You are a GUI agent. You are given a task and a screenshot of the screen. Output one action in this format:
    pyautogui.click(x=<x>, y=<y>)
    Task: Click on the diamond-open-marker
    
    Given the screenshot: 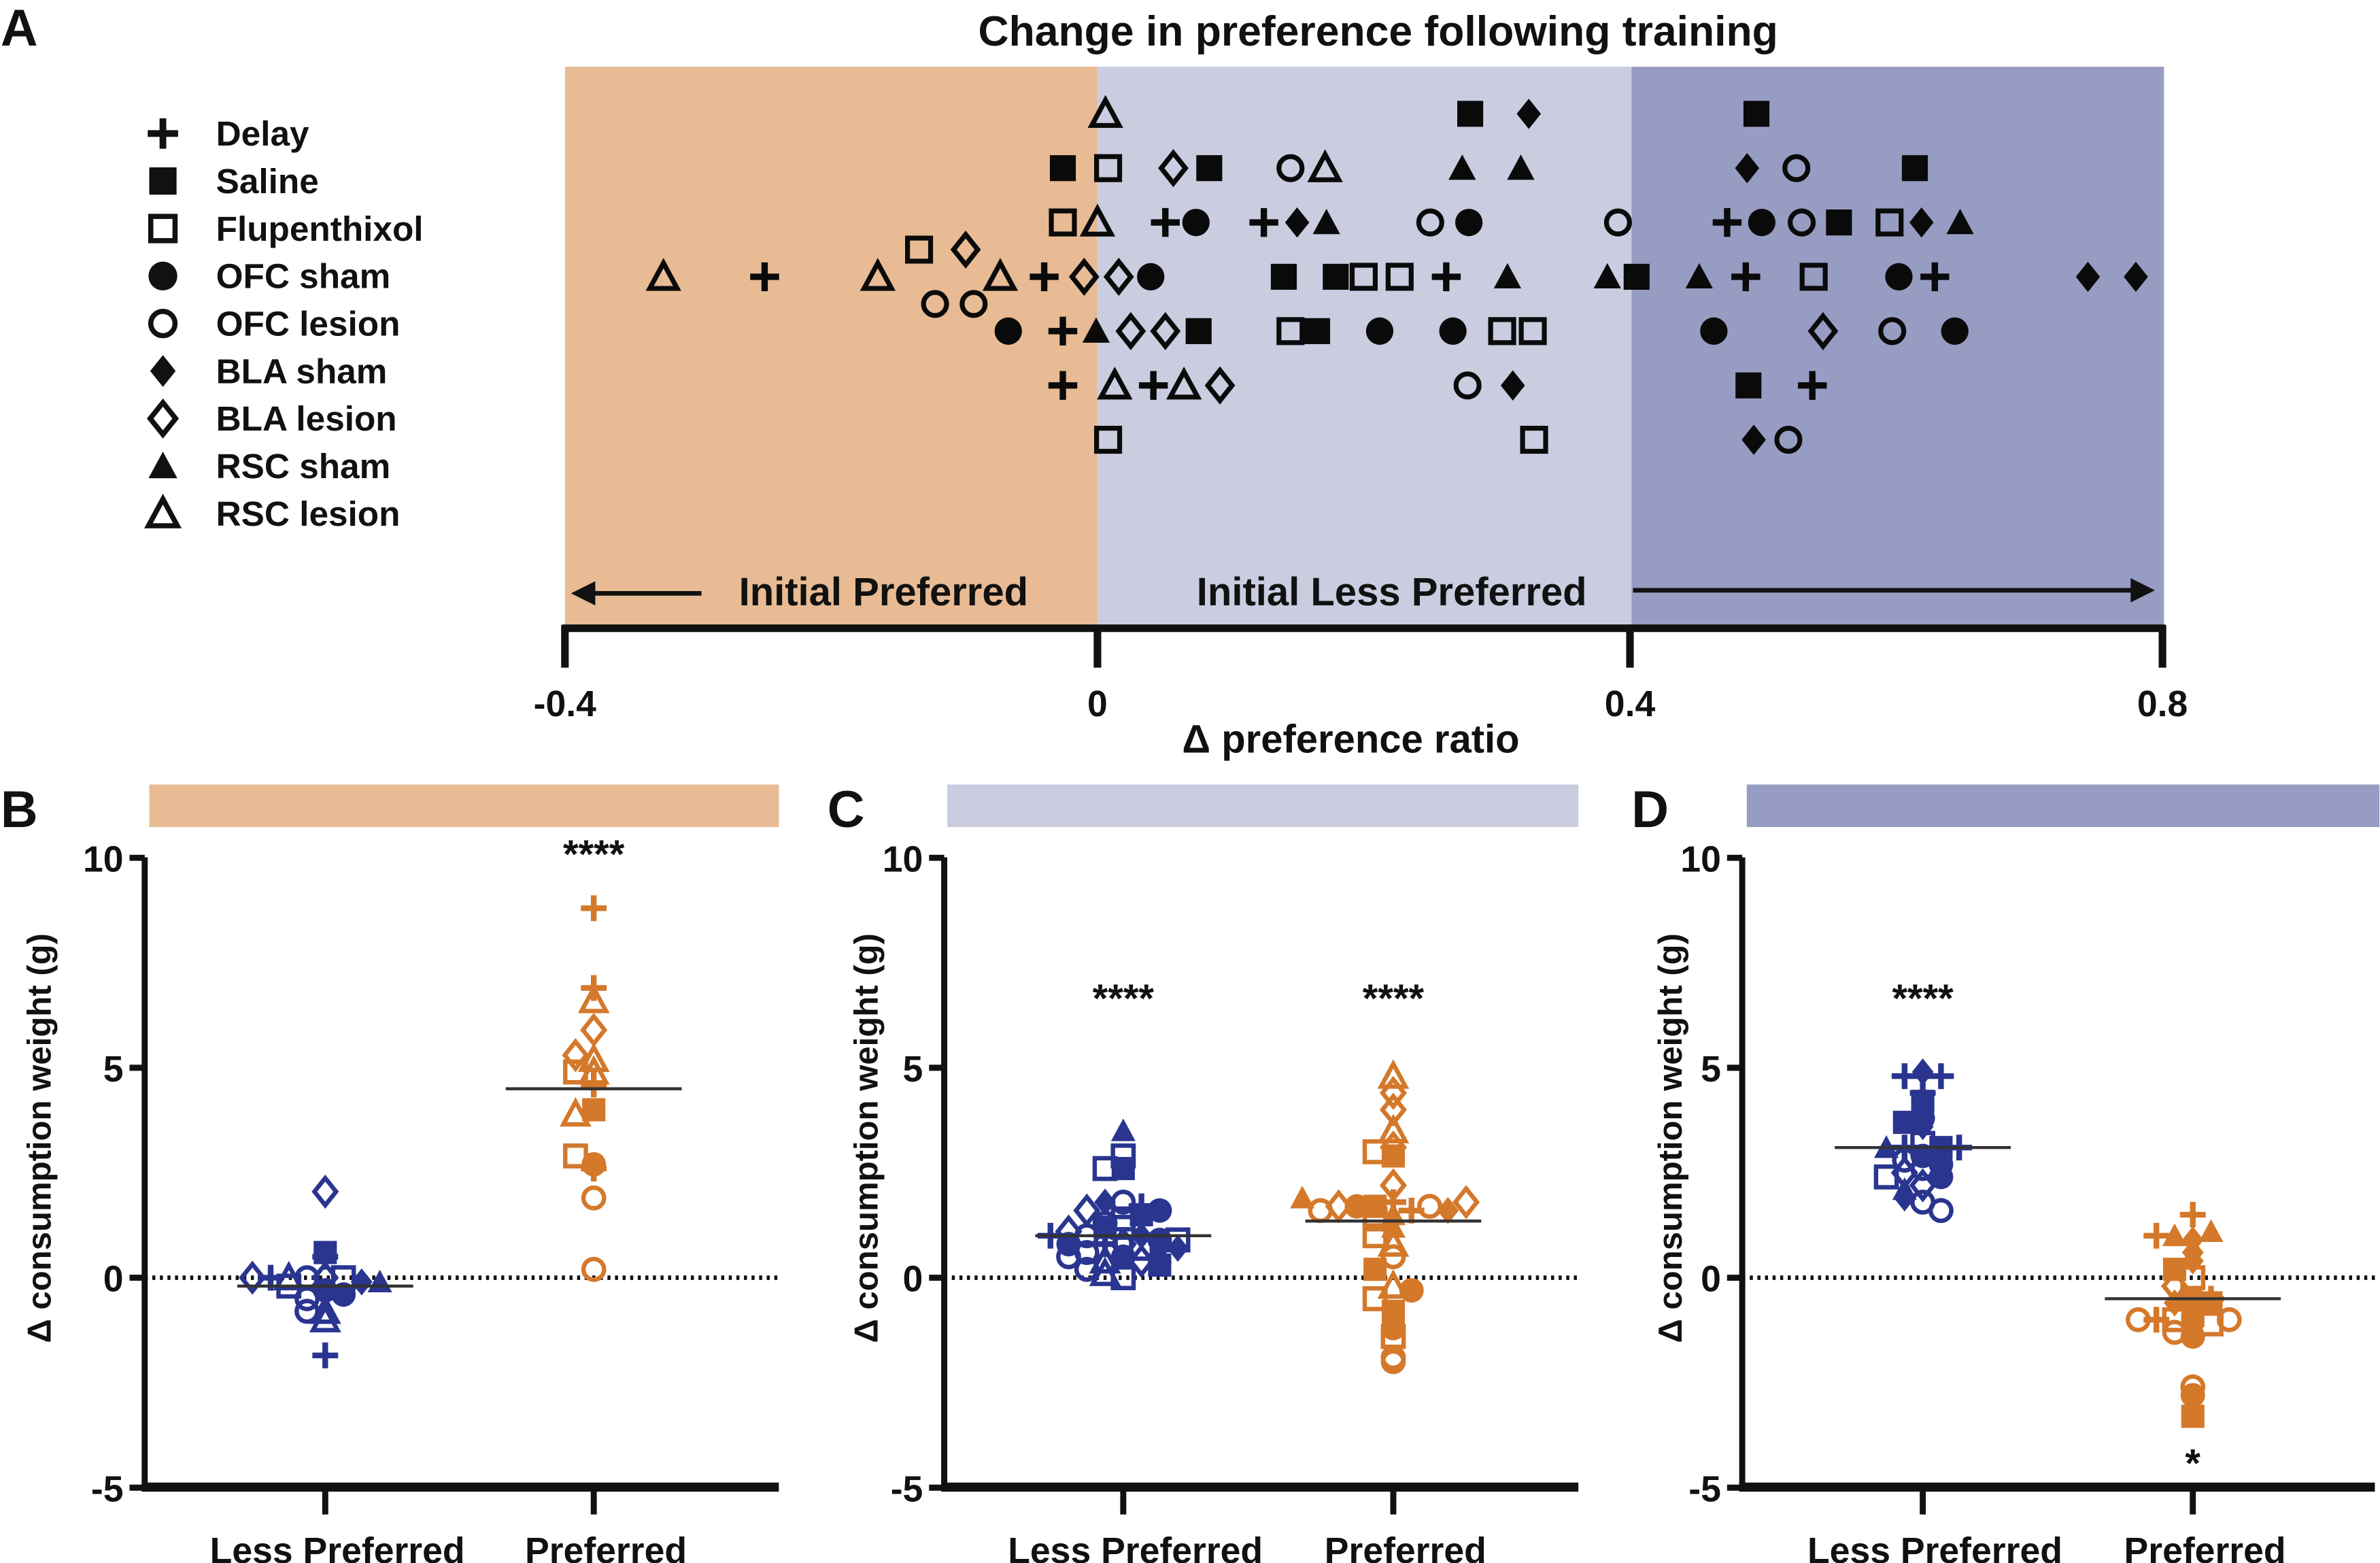 What is the action you would take?
    pyautogui.click(x=163, y=418)
    